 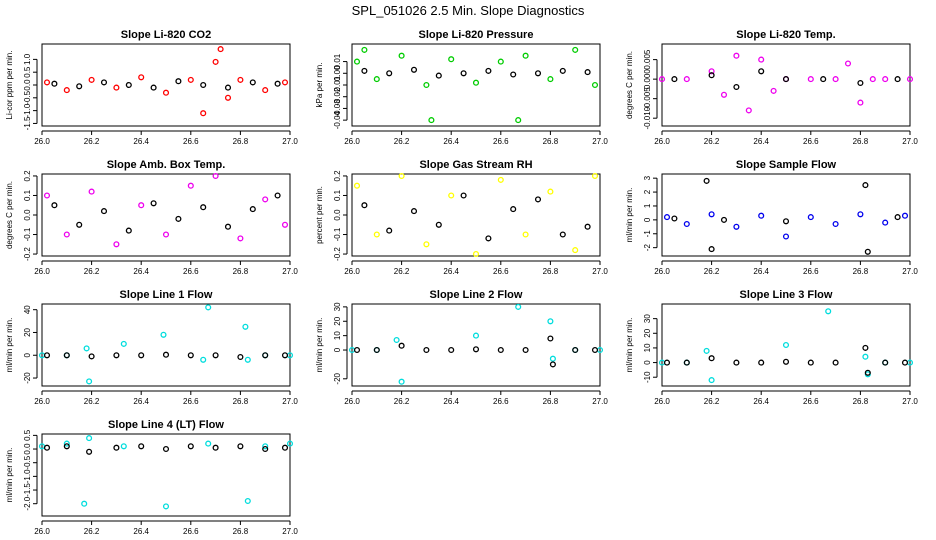 What do you see at coordinates (27, 195) in the screenshot?
I see `y-tick-label: 0.1` at bounding box center [27, 195].